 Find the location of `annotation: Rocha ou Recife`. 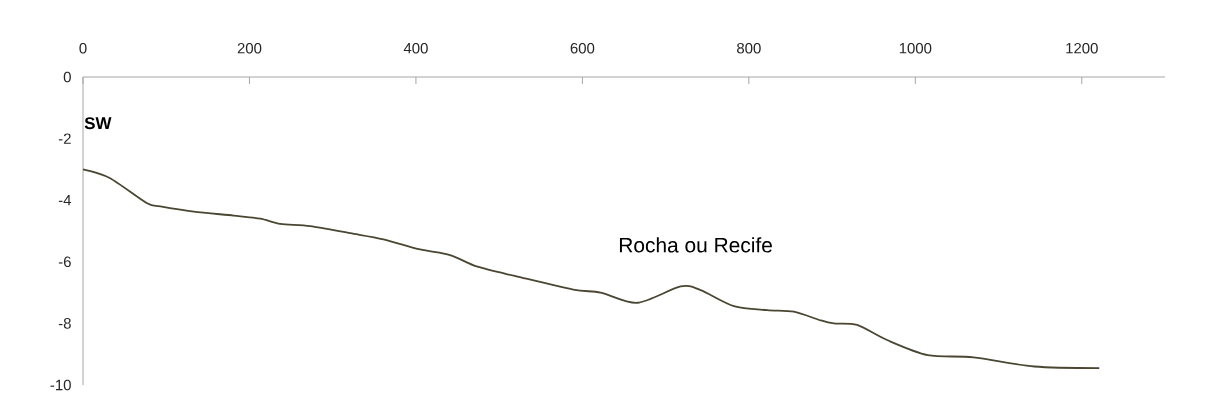

annotation: Rocha ou Recife is located at coordinates (695, 245).